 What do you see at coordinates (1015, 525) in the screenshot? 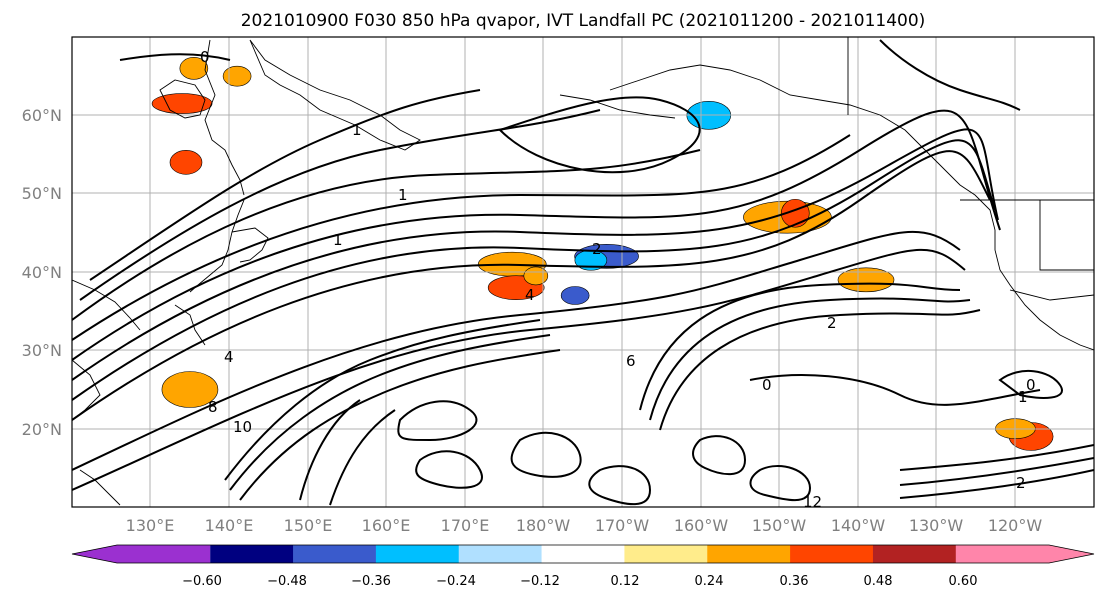
I see `lon-label: 120°W` at bounding box center [1015, 525].